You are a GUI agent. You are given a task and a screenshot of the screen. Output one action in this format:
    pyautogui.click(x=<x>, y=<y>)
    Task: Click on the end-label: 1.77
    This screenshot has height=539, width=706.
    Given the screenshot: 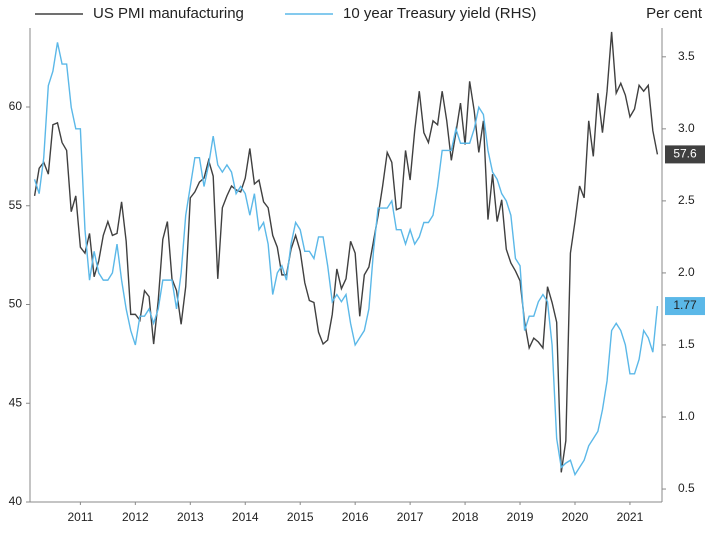 What is the action you would take?
    pyautogui.click(x=685, y=305)
    